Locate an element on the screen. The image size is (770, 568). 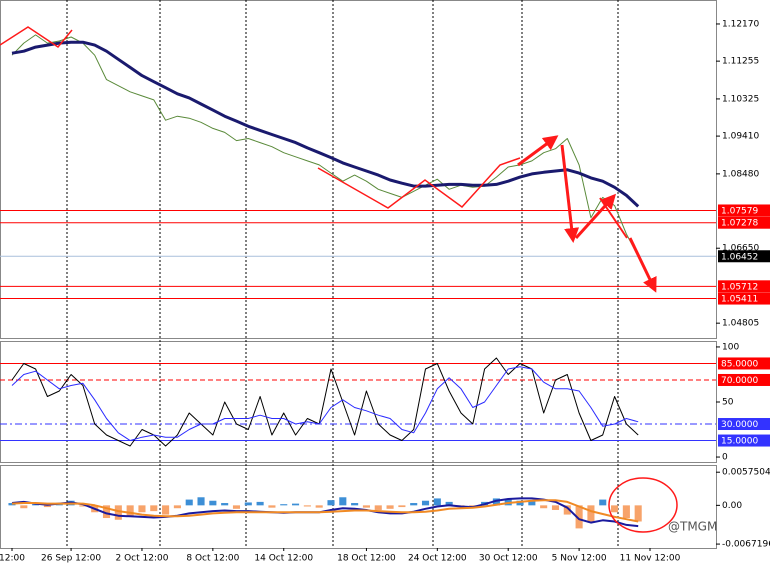
level-label: 70.0000 is located at coordinates (739, 381).